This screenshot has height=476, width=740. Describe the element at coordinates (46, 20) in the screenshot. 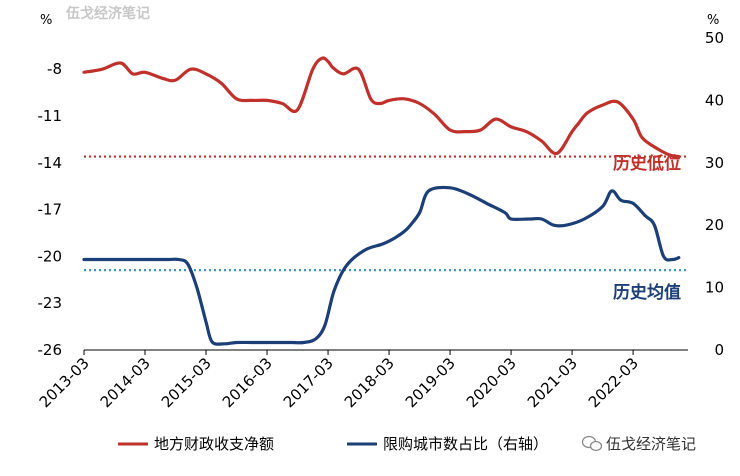

I see `left-axis-unit: %` at that location.